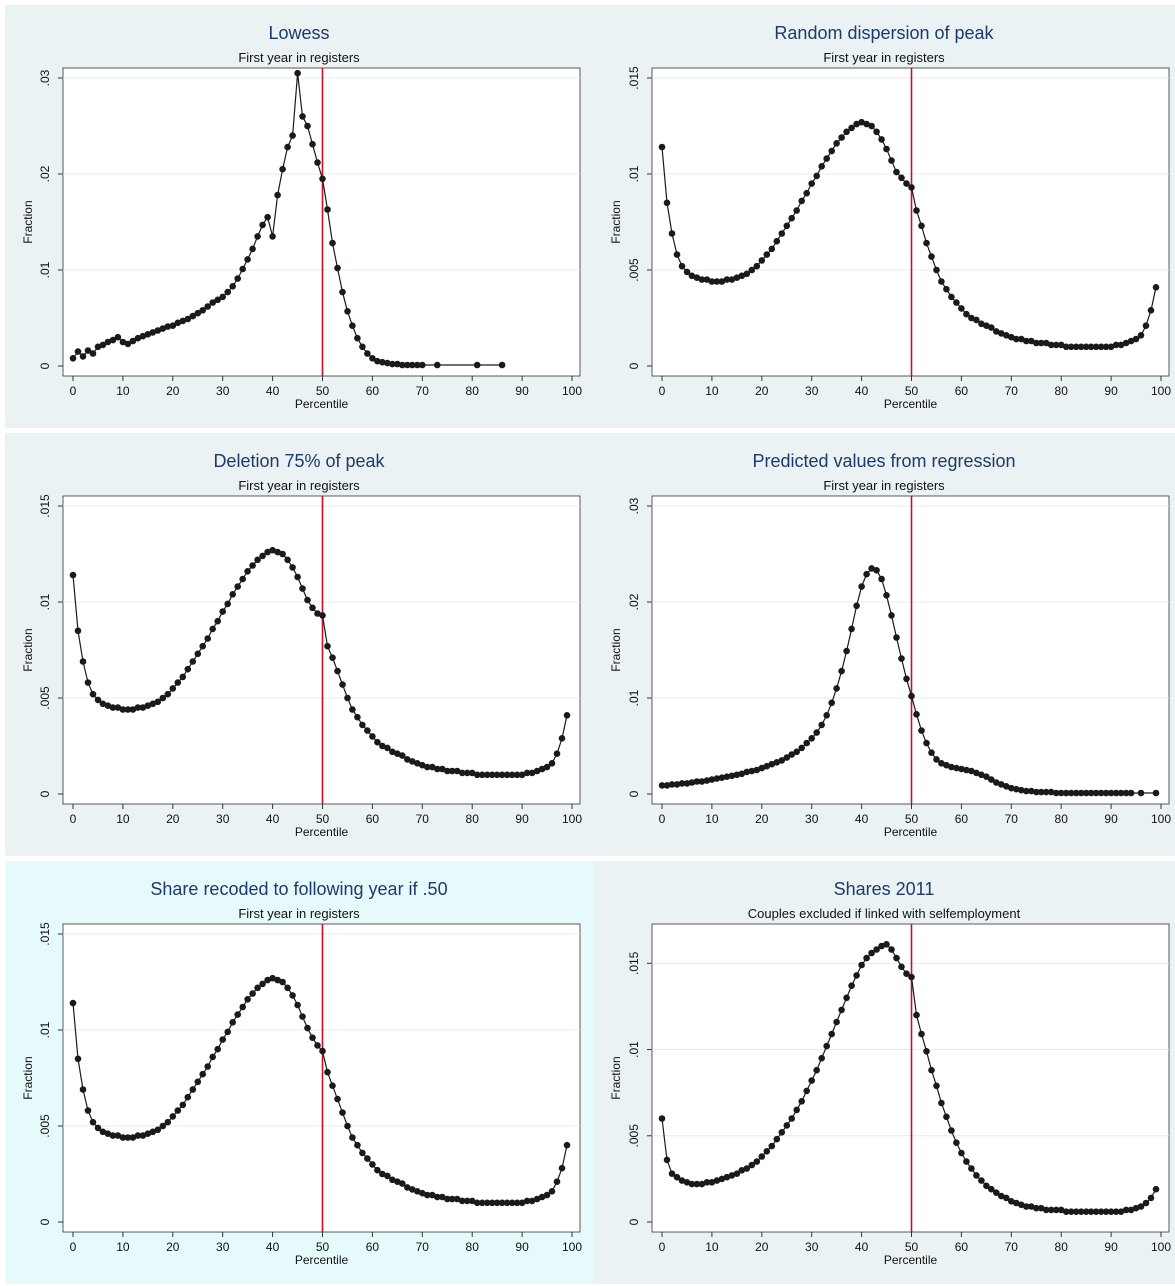  Describe the element at coordinates (883, 461) in the screenshot. I see `chart-title: Predicted values from regression` at that location.